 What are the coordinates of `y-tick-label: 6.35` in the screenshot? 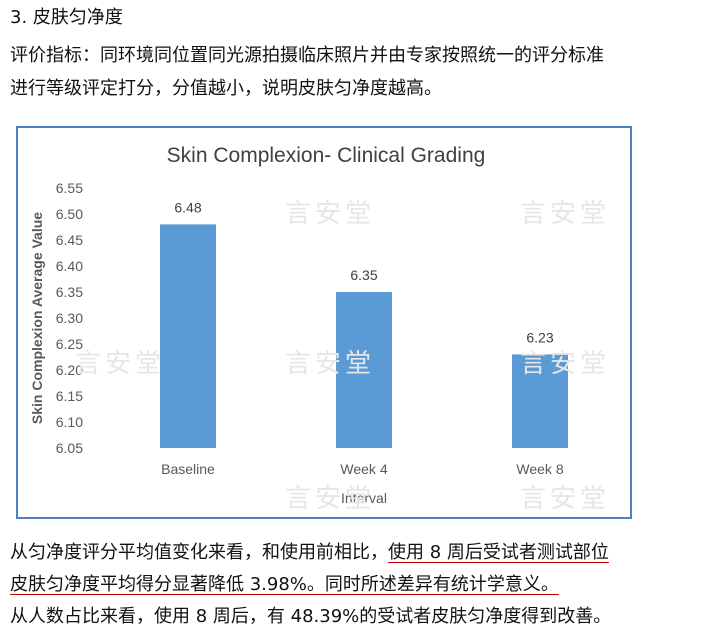 It's located at (69, 292).